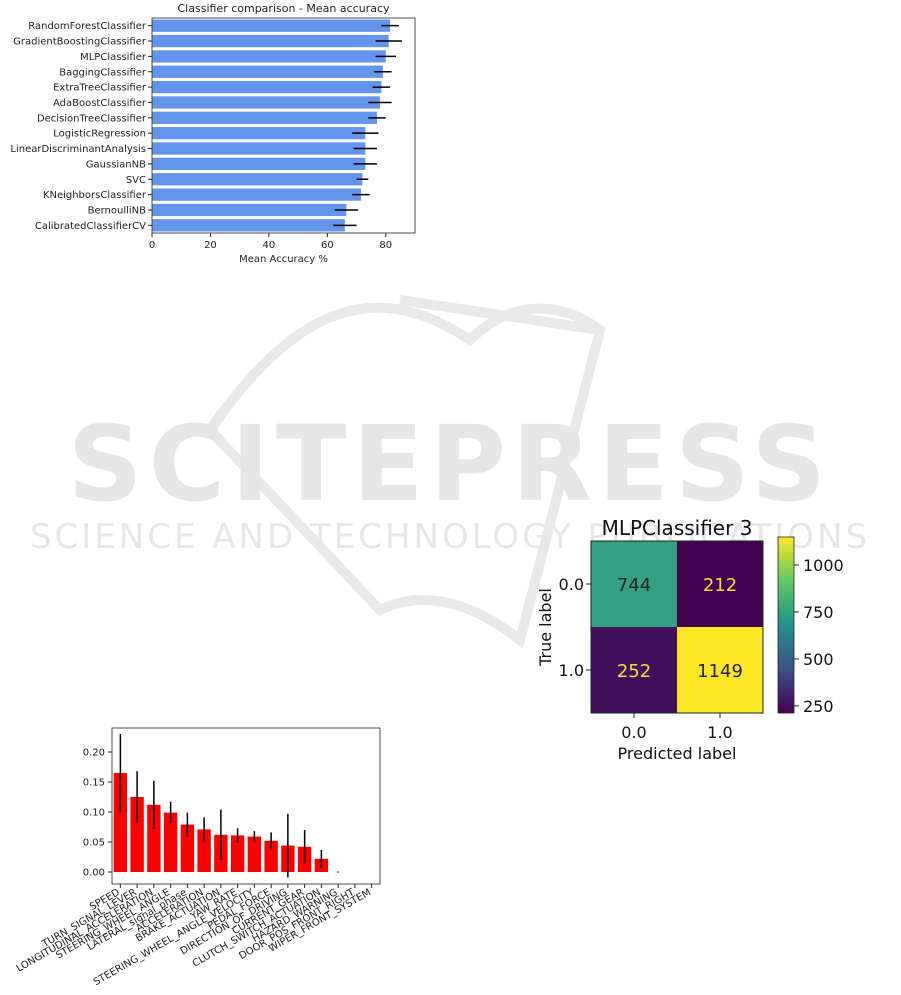  Describe the element at coordinates (283, 125) in the screenshot. I see `chart1-frame` at that location.